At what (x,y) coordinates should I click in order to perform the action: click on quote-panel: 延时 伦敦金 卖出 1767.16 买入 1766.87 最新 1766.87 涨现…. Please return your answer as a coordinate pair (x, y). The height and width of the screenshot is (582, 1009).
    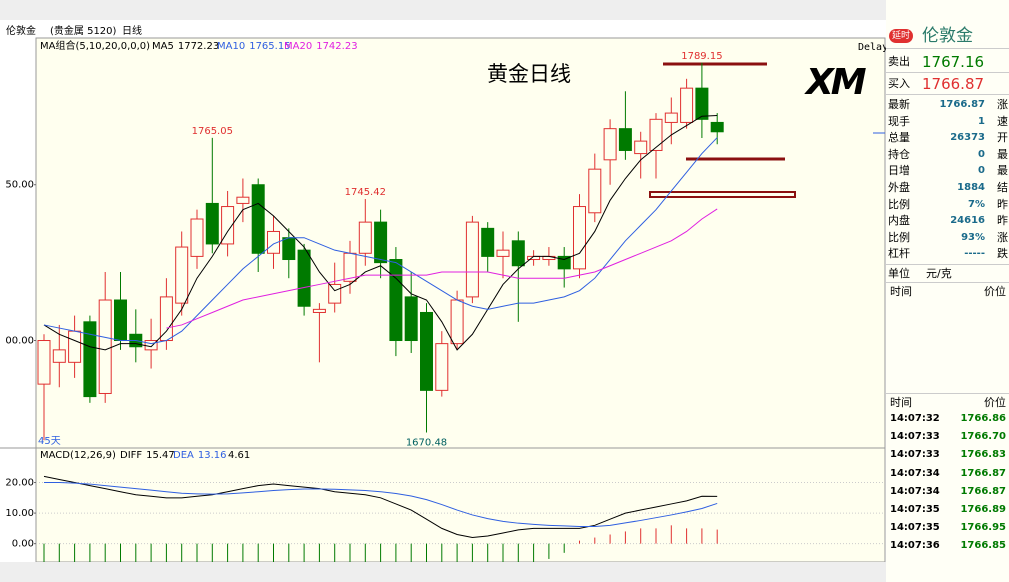
    Looking at the image, I should click on (947, 291).